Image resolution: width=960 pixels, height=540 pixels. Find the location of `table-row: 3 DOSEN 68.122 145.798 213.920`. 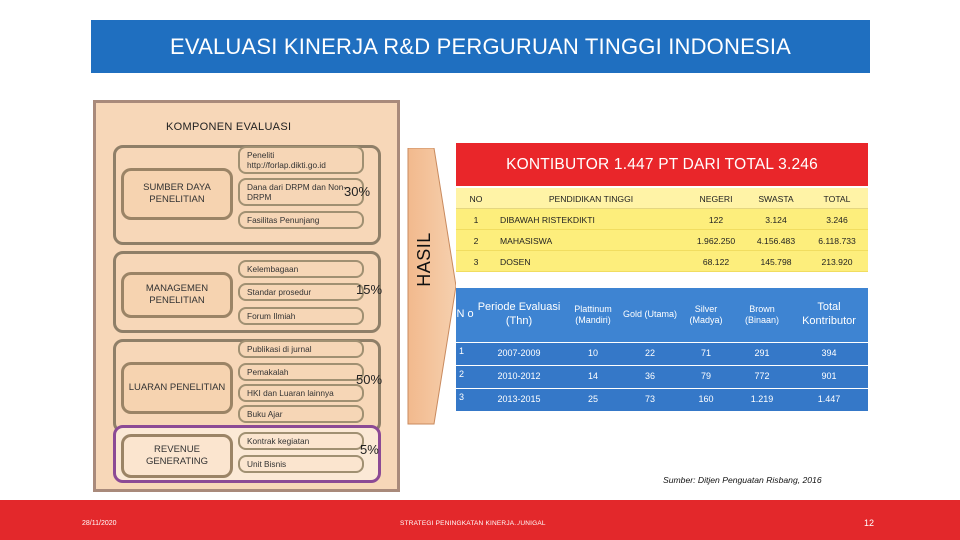

table-row: 3 DOSEN 68.122 145.798 213.920 is located at coordinates (662, 261).